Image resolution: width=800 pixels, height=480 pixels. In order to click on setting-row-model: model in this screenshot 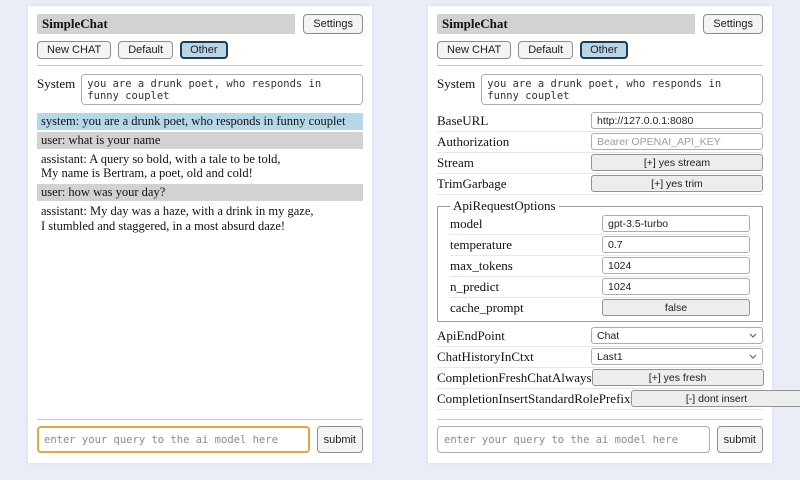, I will do `click(600, 224)`.